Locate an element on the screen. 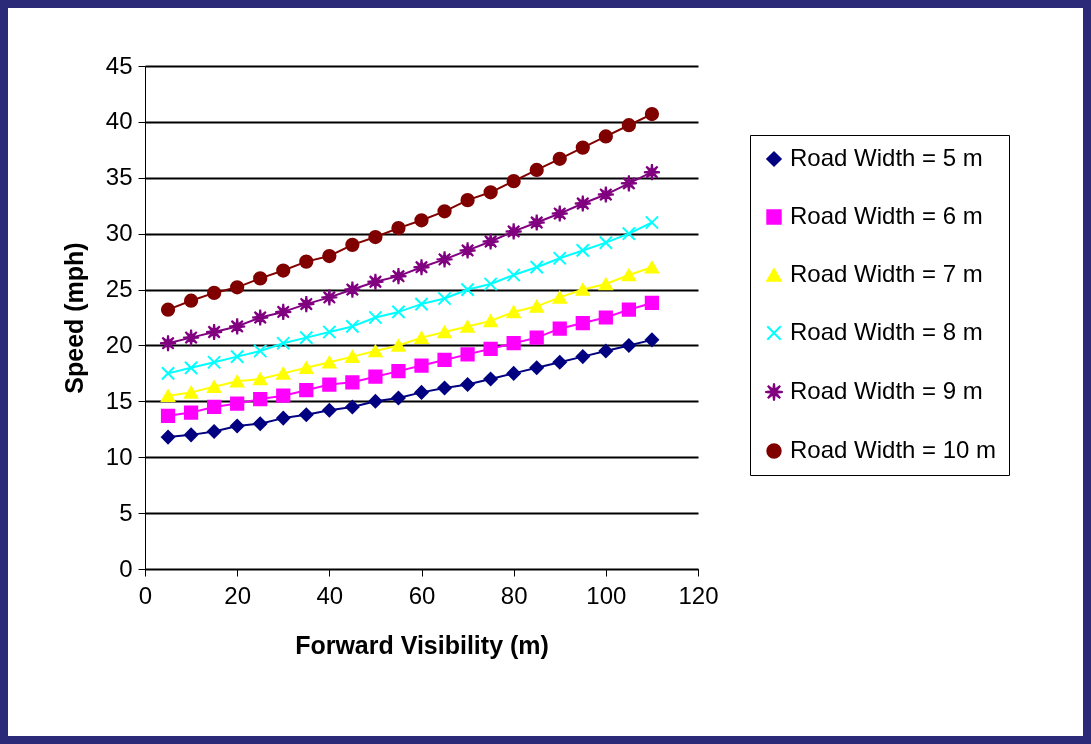 This screenshot has width=1091, height=744. y-tick-label: 40 is located at coordinates (119, 121).